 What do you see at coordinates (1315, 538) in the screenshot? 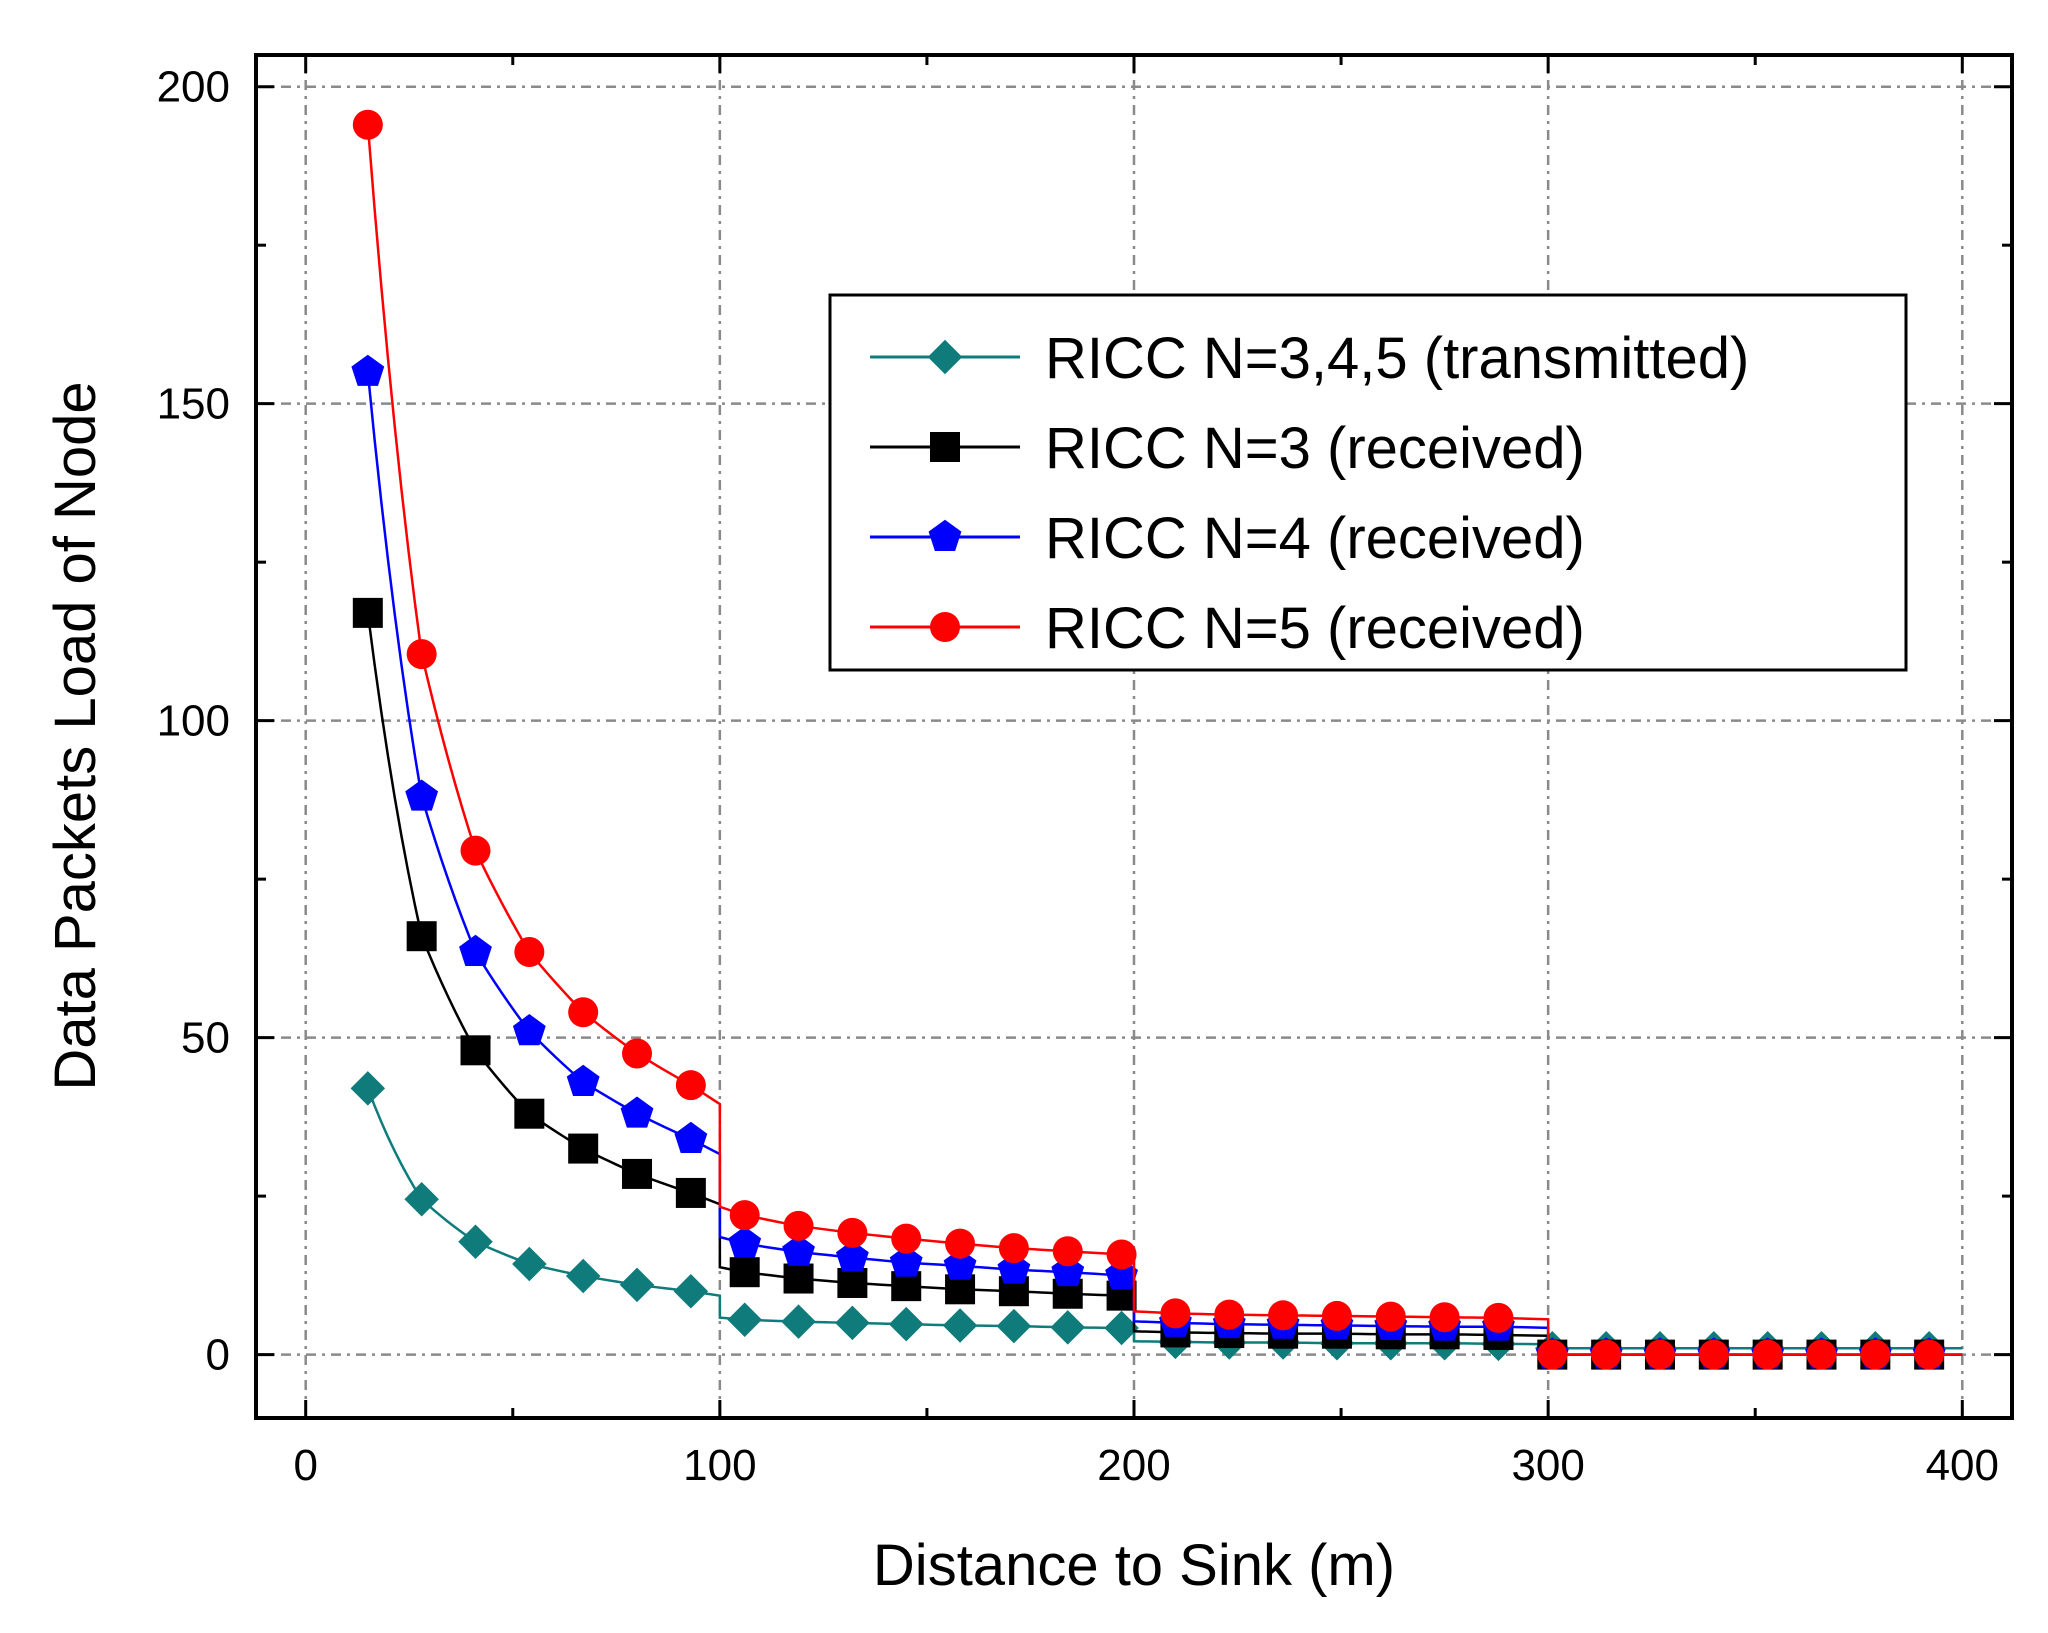
I see `legend-label-n4: RICC N=4 (received)` at bounding box center [1315, 538].